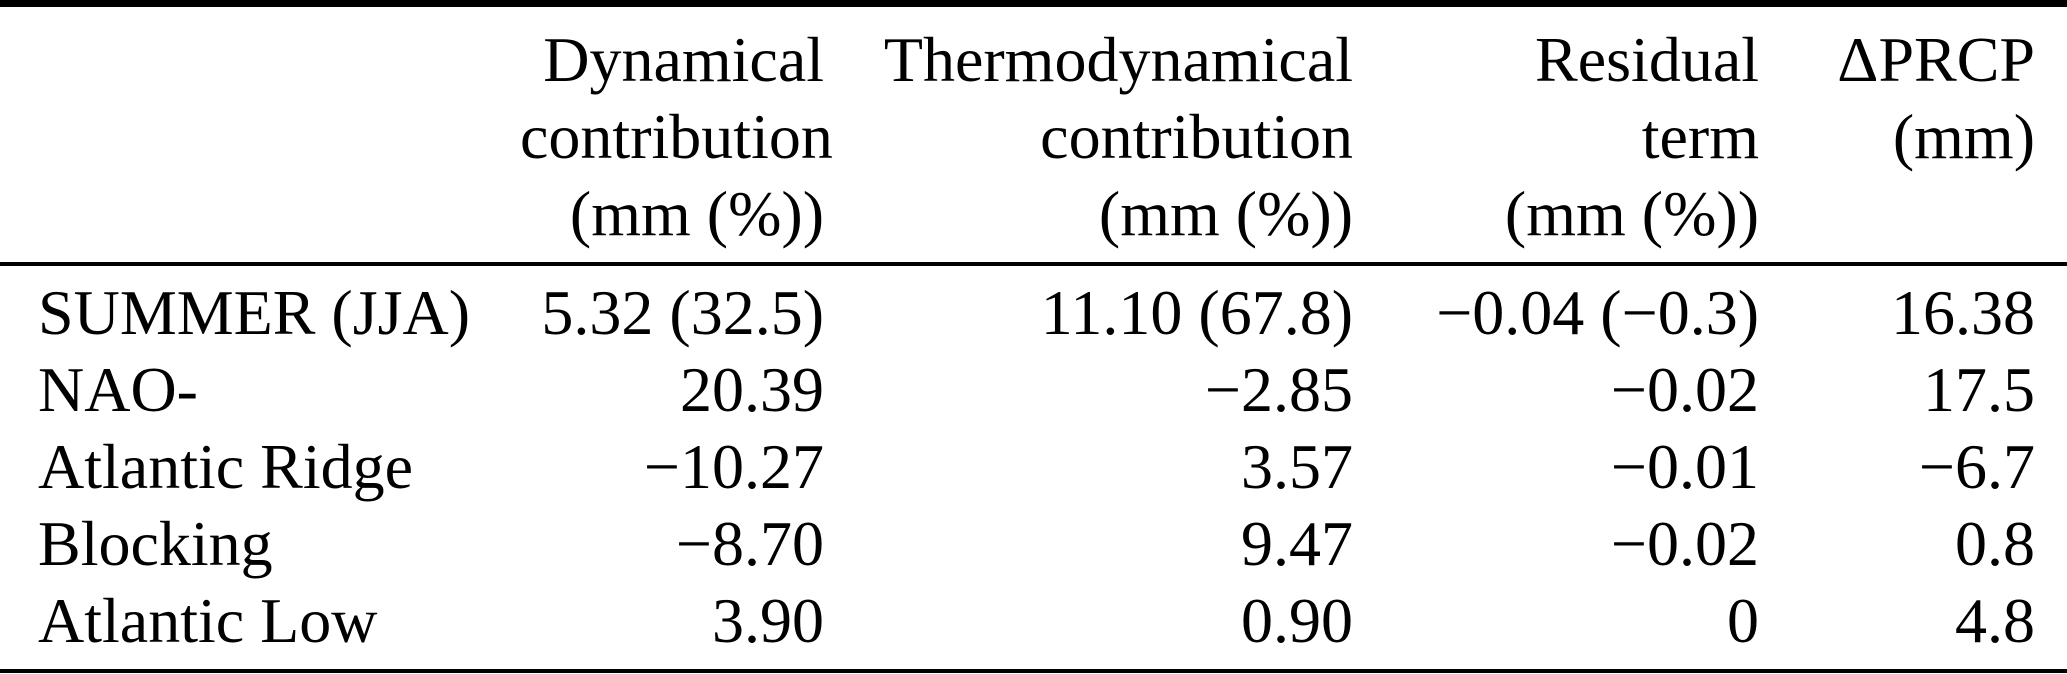 This screenshot has height=674, width=2067. What do you see at coordinates (682, 312) in the screenshot?
I see `cell-dynamical: 5.32 (32.5)` at bounding box center [682, 312].